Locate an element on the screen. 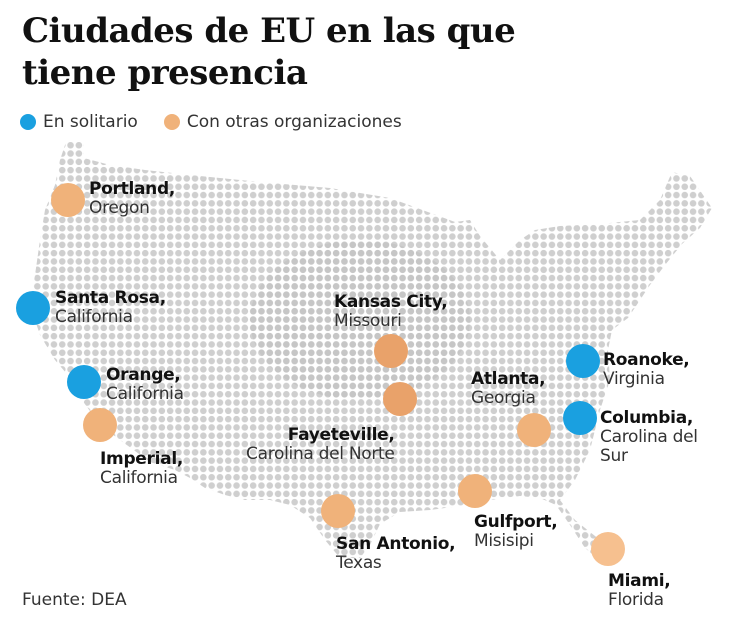 Image resolution: width=743 pixels, height=620 pixels. orange-circle-icon is located at coordinates (171, 122).